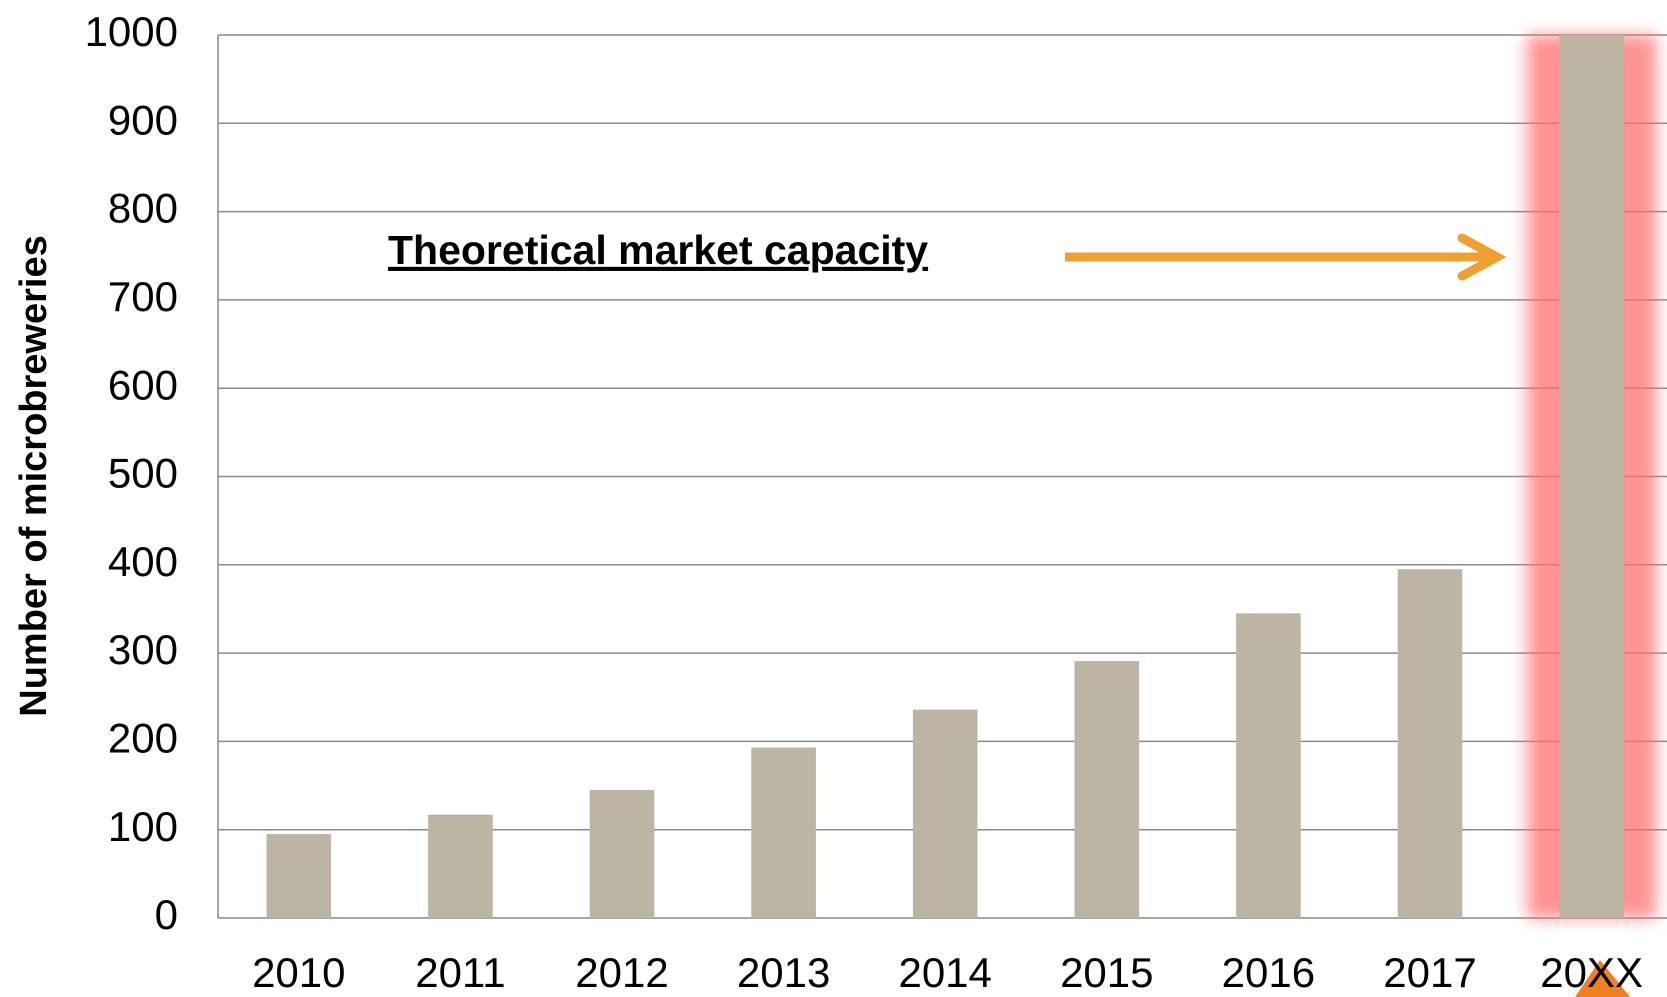  I want to click on y-tick-label: 100, so click(143, 826).